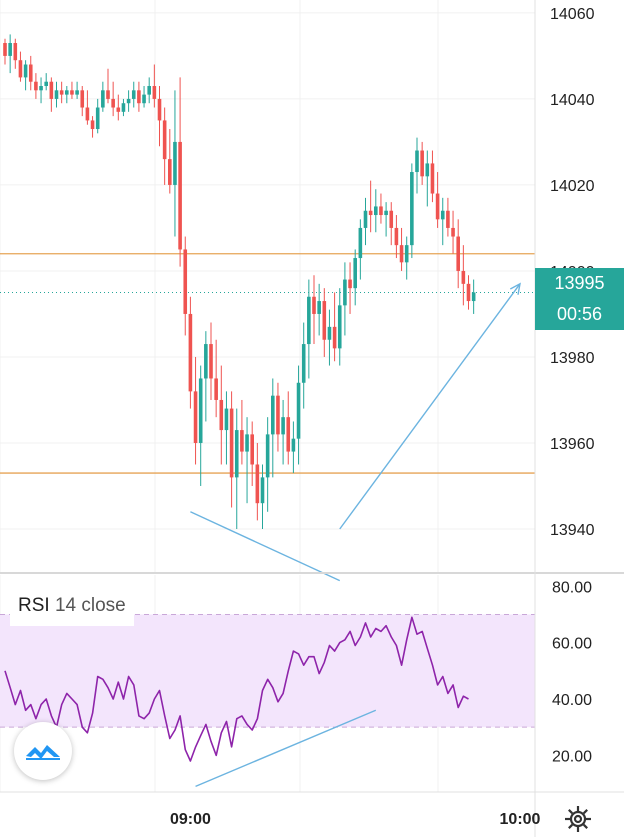 The width and height of the screenshot is (624, 840). What do you see at coordinates (236, 689) in the screenshot?
I see `rsi-line` at bounding box center [236, 689].